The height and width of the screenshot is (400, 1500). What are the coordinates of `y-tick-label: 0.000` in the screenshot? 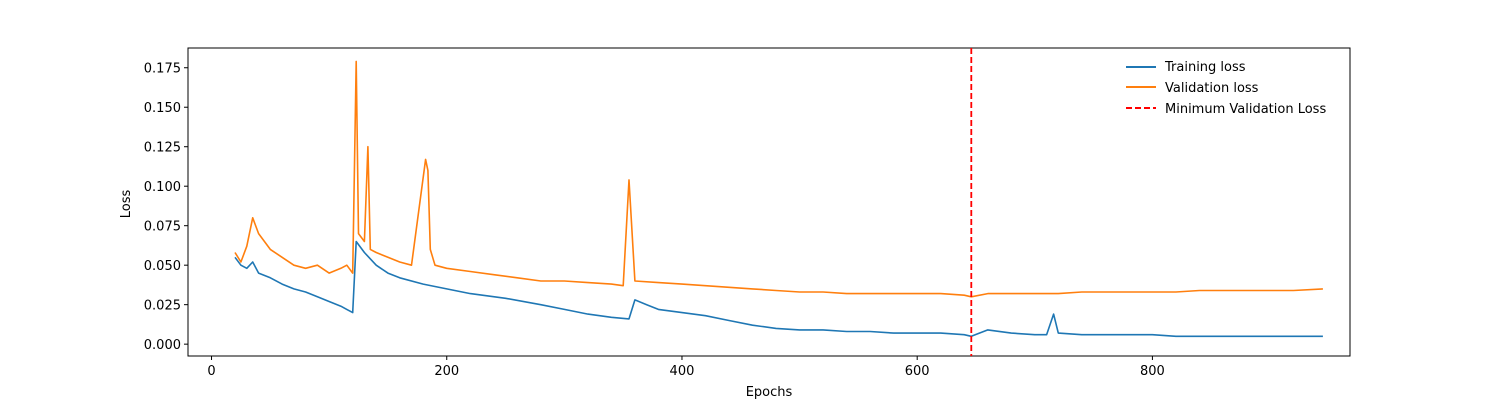 It's located at (162, 345).